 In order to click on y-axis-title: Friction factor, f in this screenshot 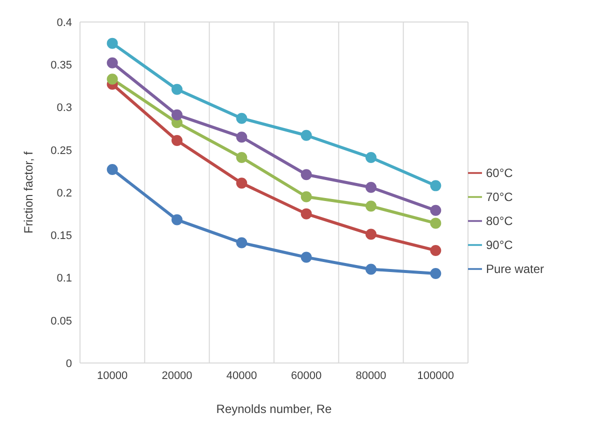, I will do `click(28, 192)`.